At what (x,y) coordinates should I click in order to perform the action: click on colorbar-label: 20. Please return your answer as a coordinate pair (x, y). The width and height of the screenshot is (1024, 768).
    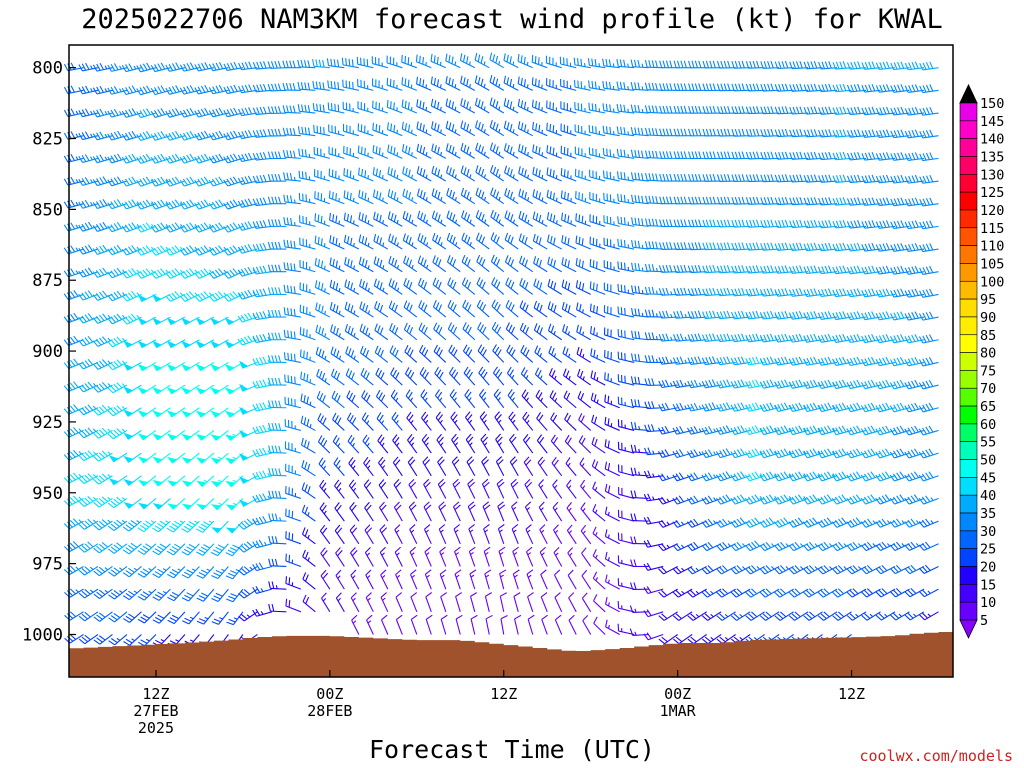
    Looking at the image, I should click on (988, 568).